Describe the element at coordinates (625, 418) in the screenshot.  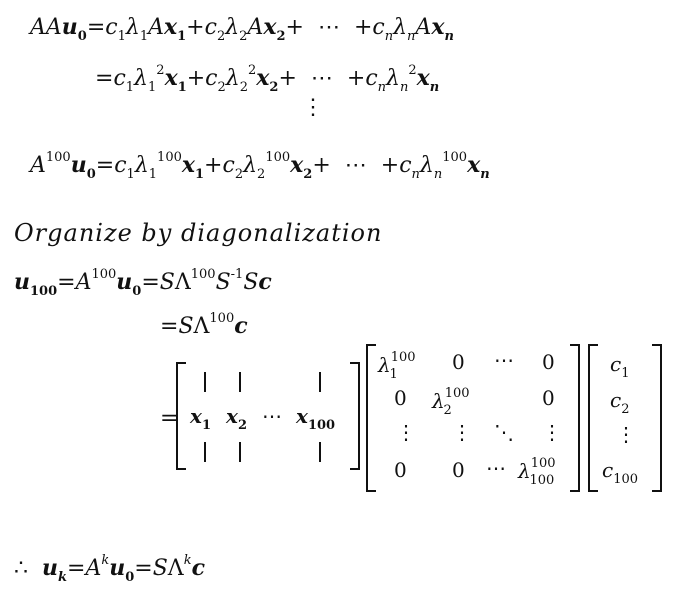
I see `coefficient-vector: c1 c2 ⋮ c100` at that location.